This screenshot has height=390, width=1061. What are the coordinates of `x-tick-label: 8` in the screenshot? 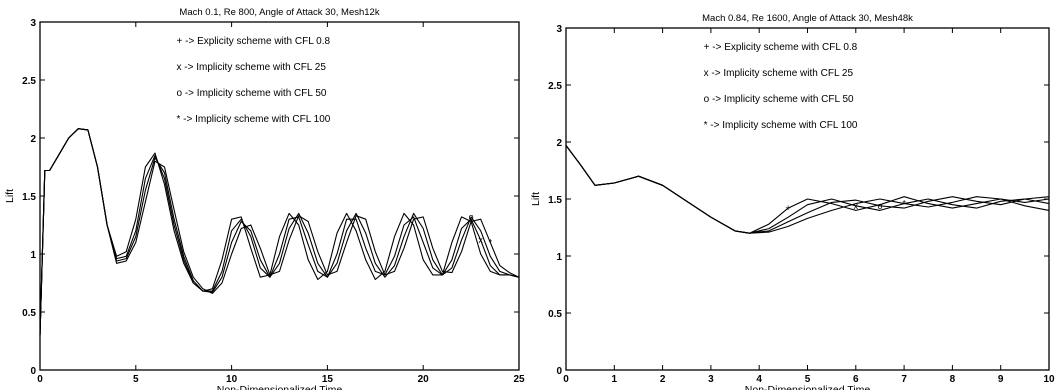 It's located at (953, 379).